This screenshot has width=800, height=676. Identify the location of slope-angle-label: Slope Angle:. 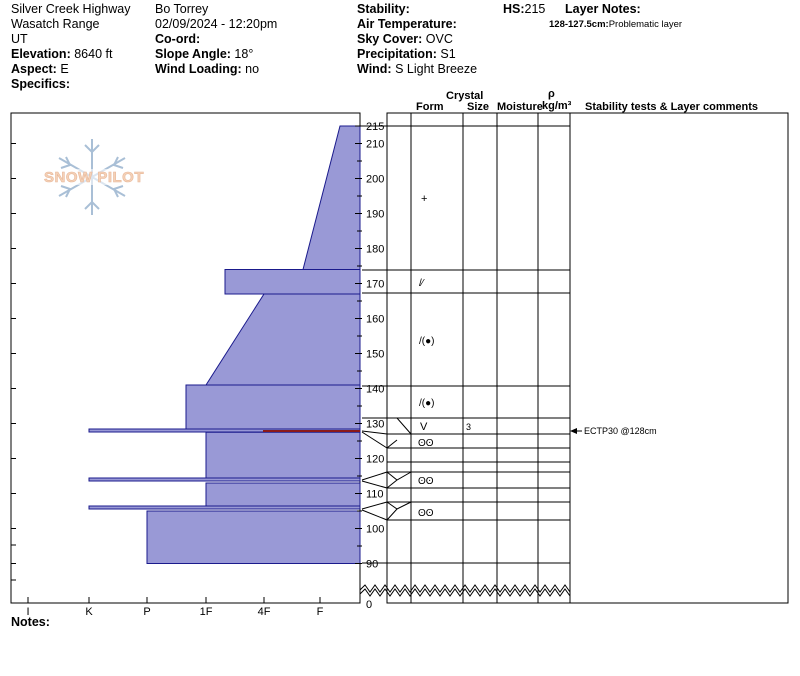
(193, 54).